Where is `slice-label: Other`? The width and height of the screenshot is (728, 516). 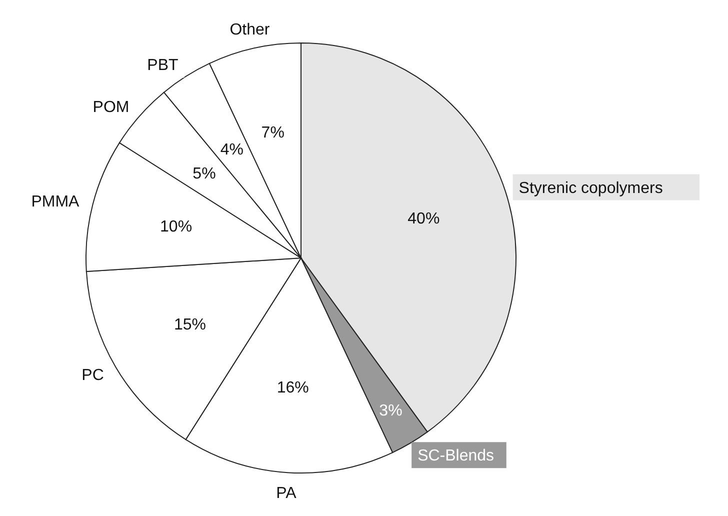 slice-label: Other is located at coordinates (250, 29).